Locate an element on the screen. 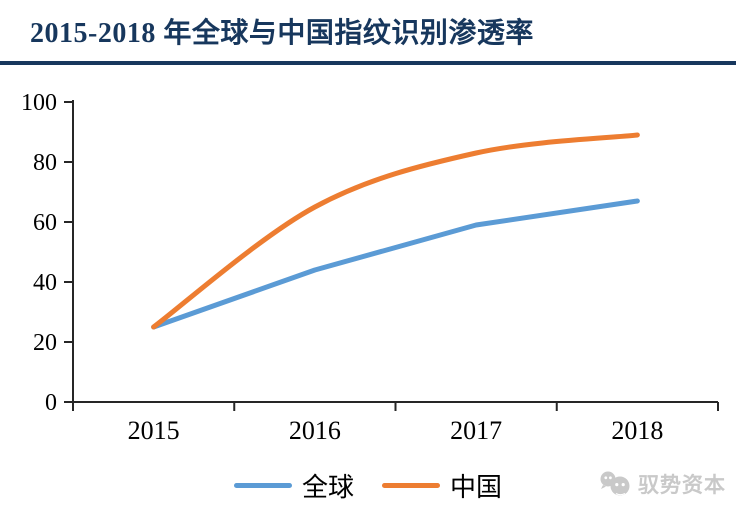 The image size is (736, 518). legend-item: 中国 is located at coordinates (442, 485).